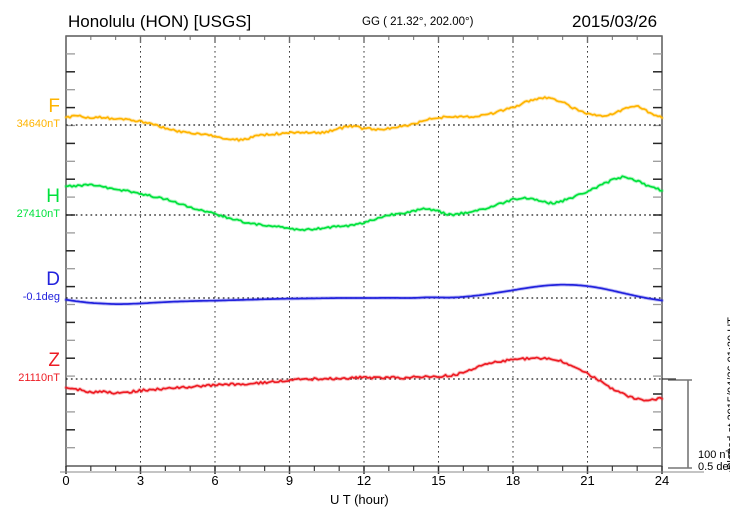 This screenshot has height=520, width=730. What do you see at coordinates (364, 203) in the screenshot?
I see `trace-H` at bounding box center [364, 203].